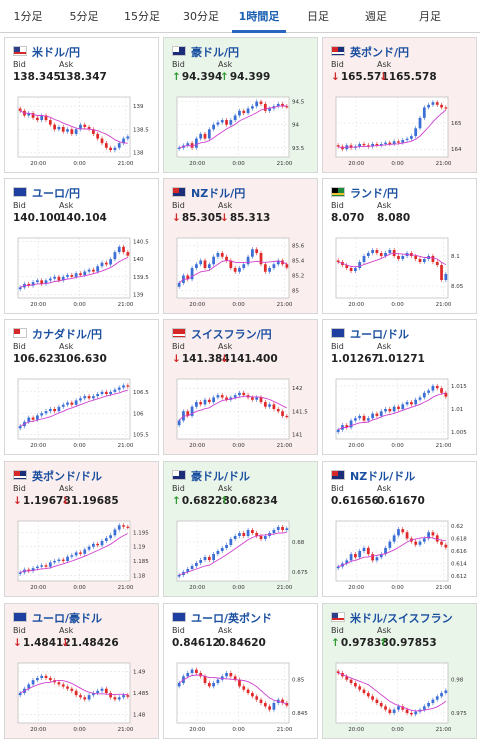  I want to click on eu-flag-icon, so click(338, 333).